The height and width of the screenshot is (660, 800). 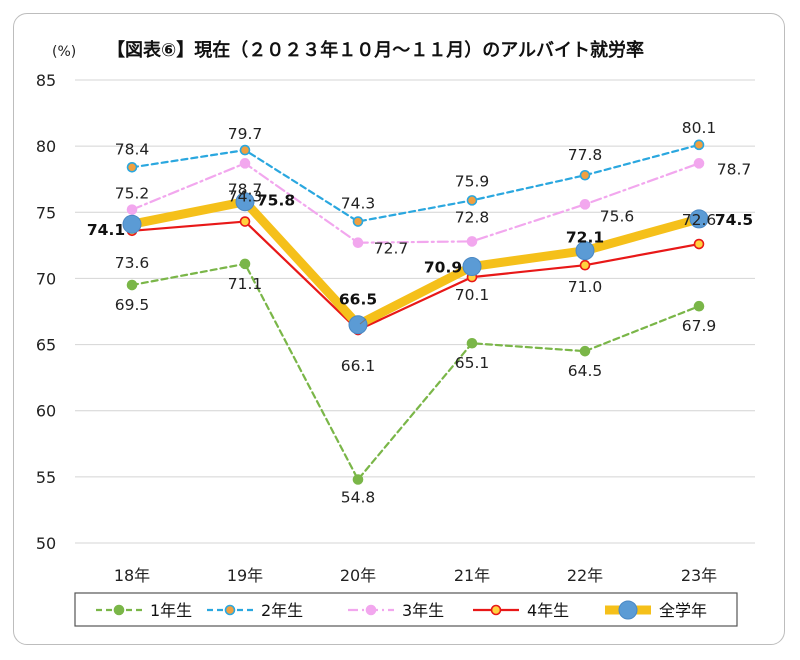 I want to click on data-label: 69.5, so click(x=132, y=305).